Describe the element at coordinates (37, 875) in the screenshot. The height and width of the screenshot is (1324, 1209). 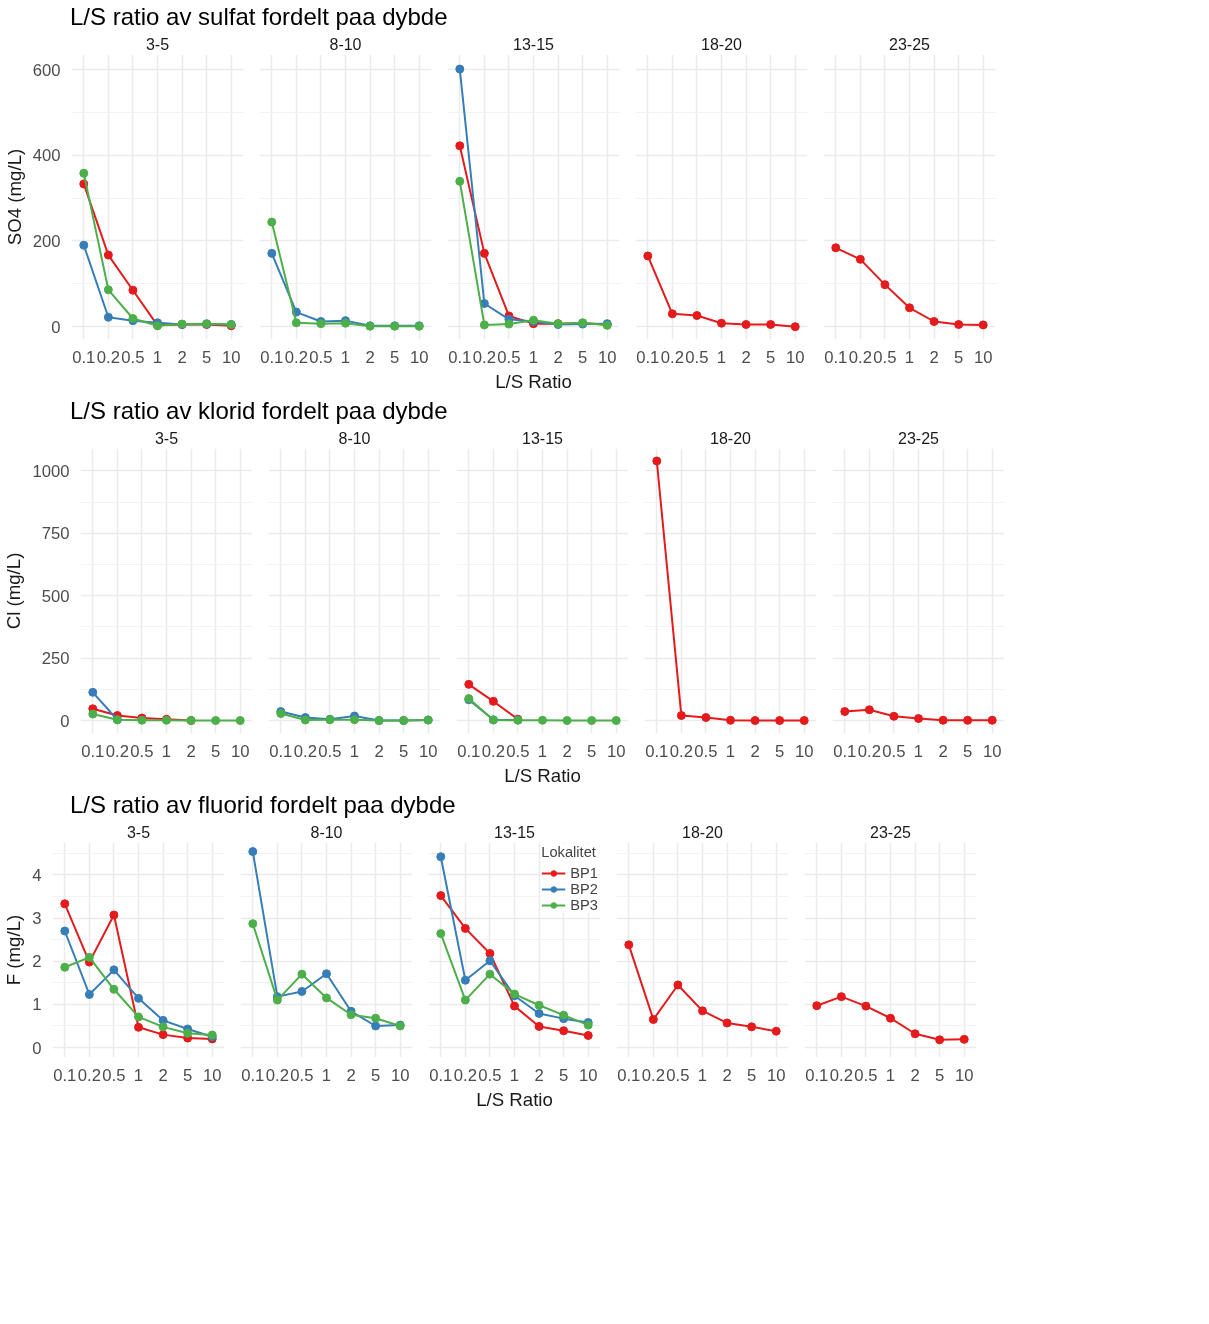
I see `y-tick-label: 4` at that location.